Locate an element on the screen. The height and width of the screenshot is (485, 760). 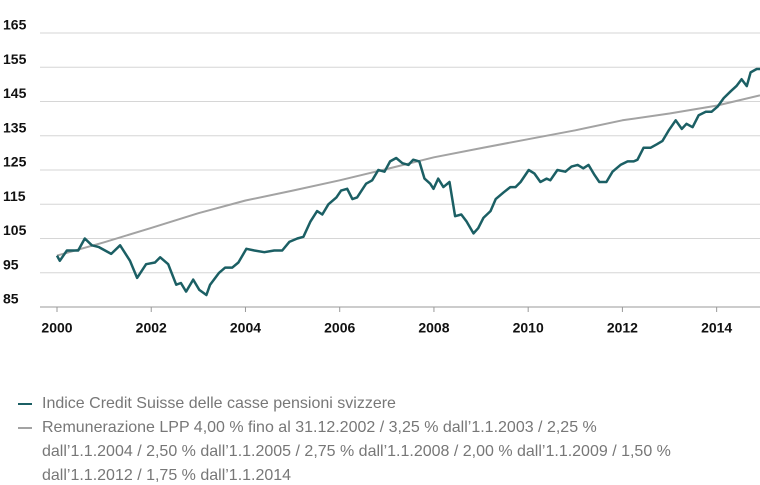
x-tick-label: 2012 is located at coordinates (622, 328).